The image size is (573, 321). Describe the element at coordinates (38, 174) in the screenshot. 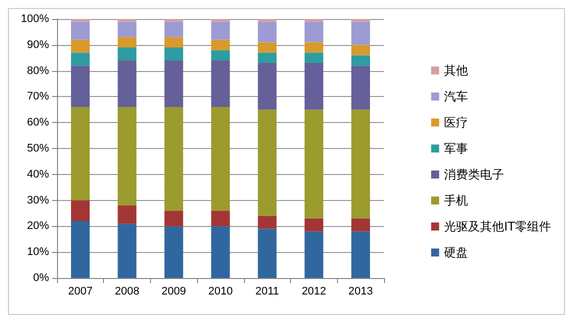

I see `y-tick-label: 40%` at that location.